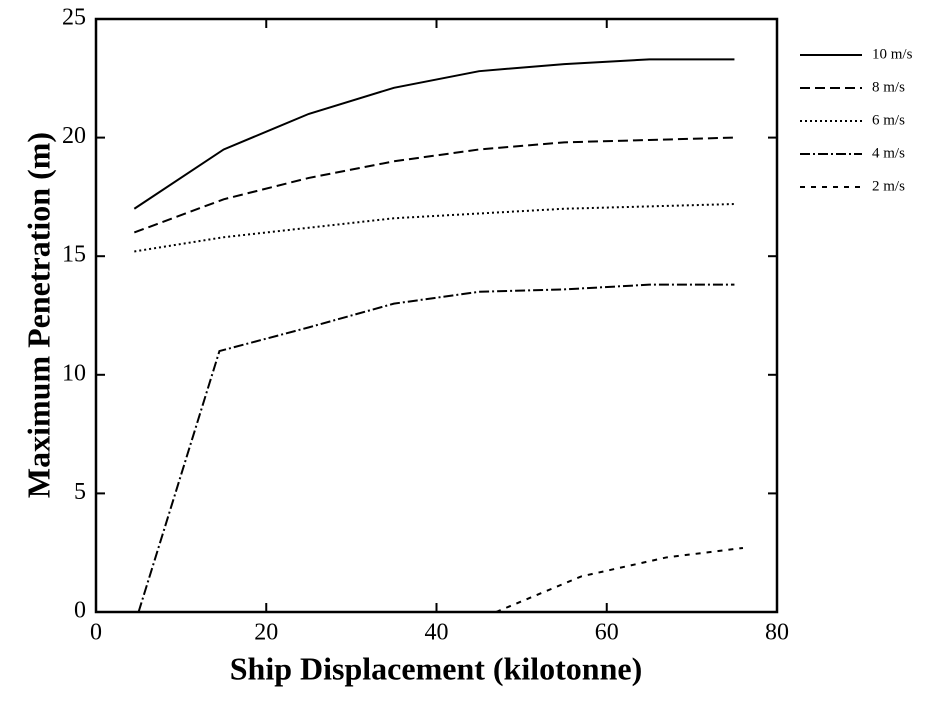 This screenshot has height=701, width=937. What do you see at coordinates (892, 54) in the screenshot?
I see `legend-label: 10 m/s` at bounding box center [892, 54].